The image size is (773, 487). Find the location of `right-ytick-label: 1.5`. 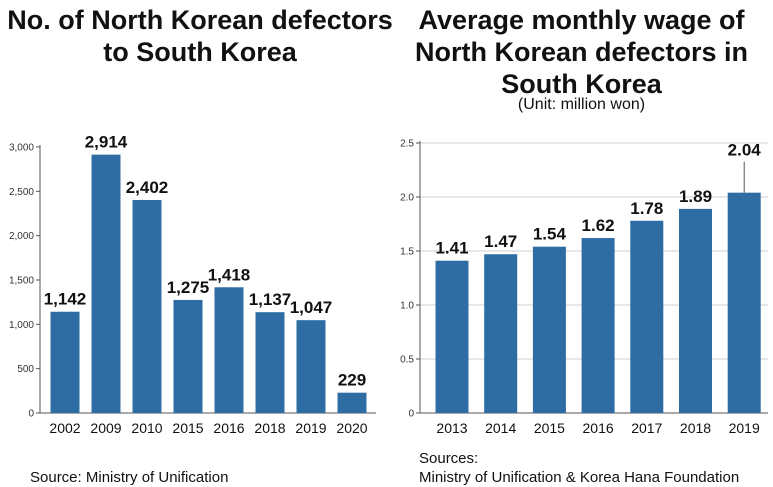

right-ytick-label: 1.5 is located at coordinates (407, 252).